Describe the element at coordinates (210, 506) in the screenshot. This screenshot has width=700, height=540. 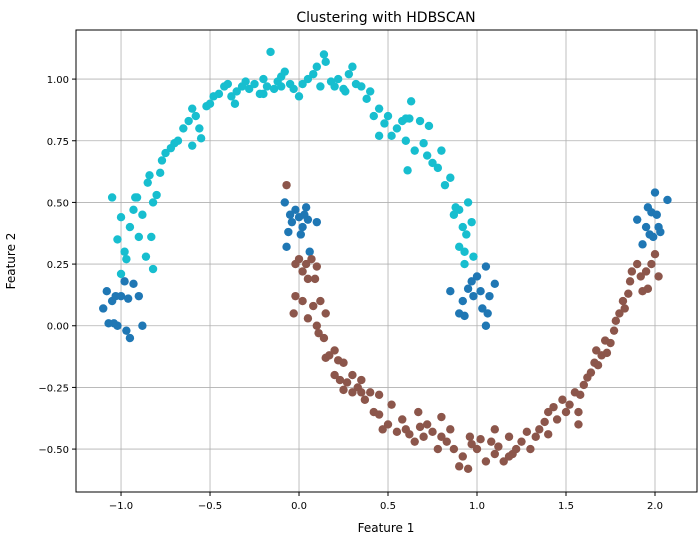
I see `x-tick-label: −0.5` at that location.